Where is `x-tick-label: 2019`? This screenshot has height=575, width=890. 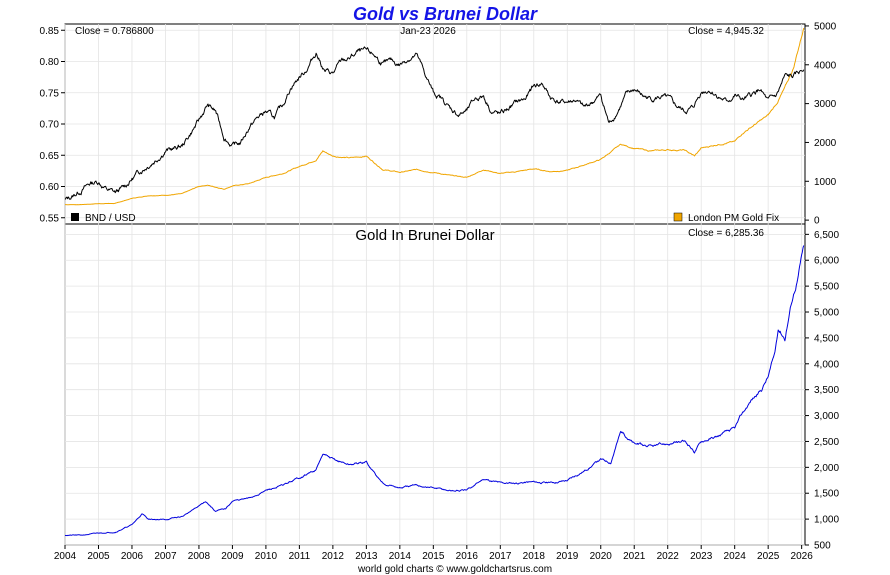
x-tick-label: 2019 is located at coordinates (567, 556).